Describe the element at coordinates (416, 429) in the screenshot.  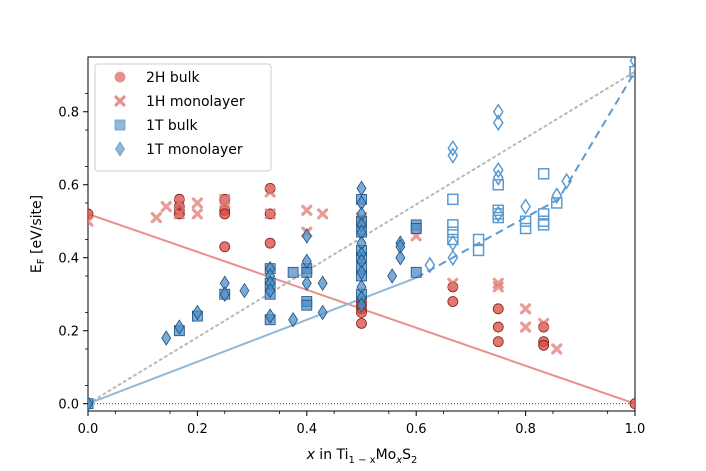
I see `x-tick-label: 0.6` at that location.